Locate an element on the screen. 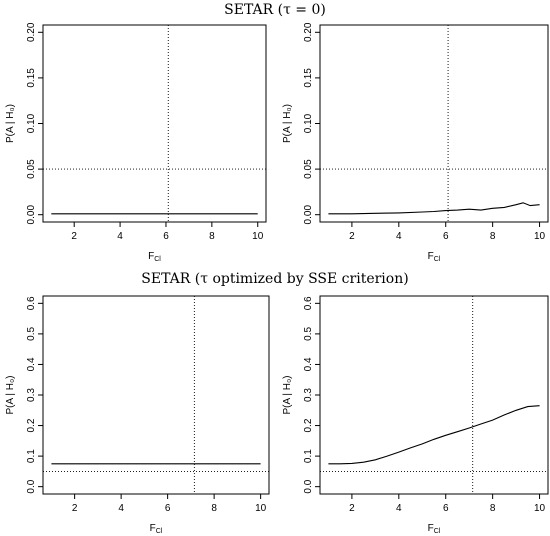  chart-4-x-axis-label: FCl is located at coordinates (434, 529).